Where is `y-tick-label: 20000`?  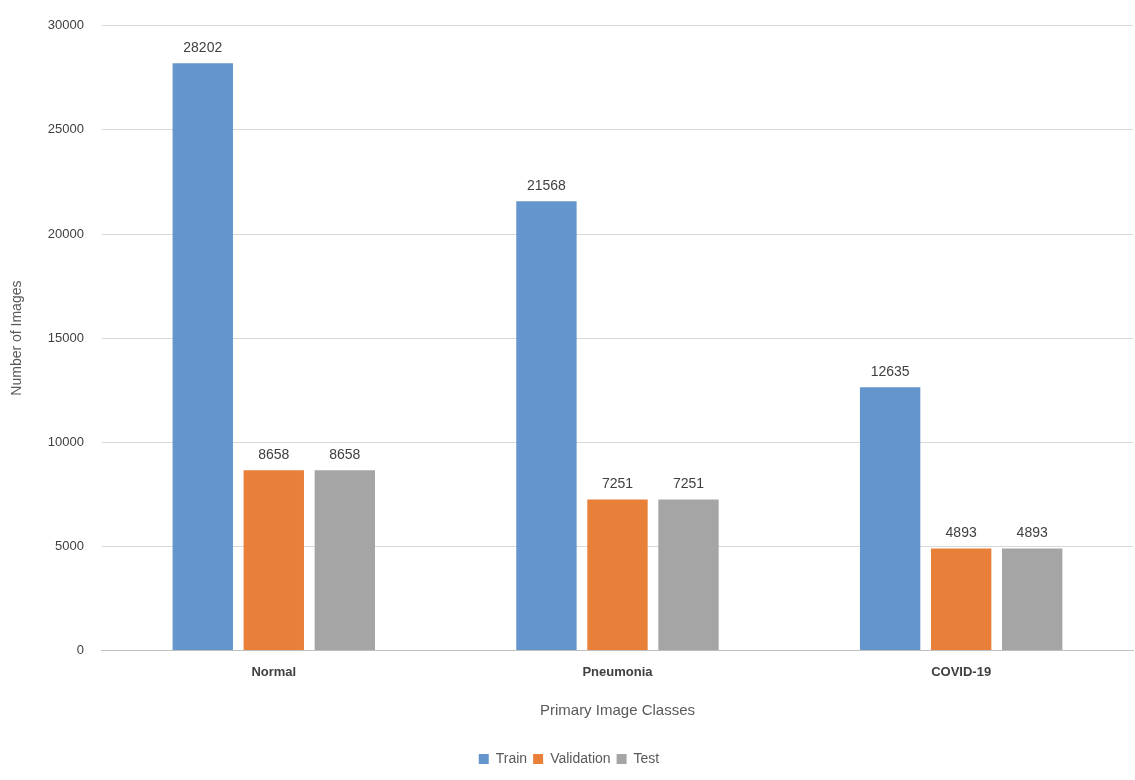 y-tick-label: 20000 is located at coordinates (65, 233).